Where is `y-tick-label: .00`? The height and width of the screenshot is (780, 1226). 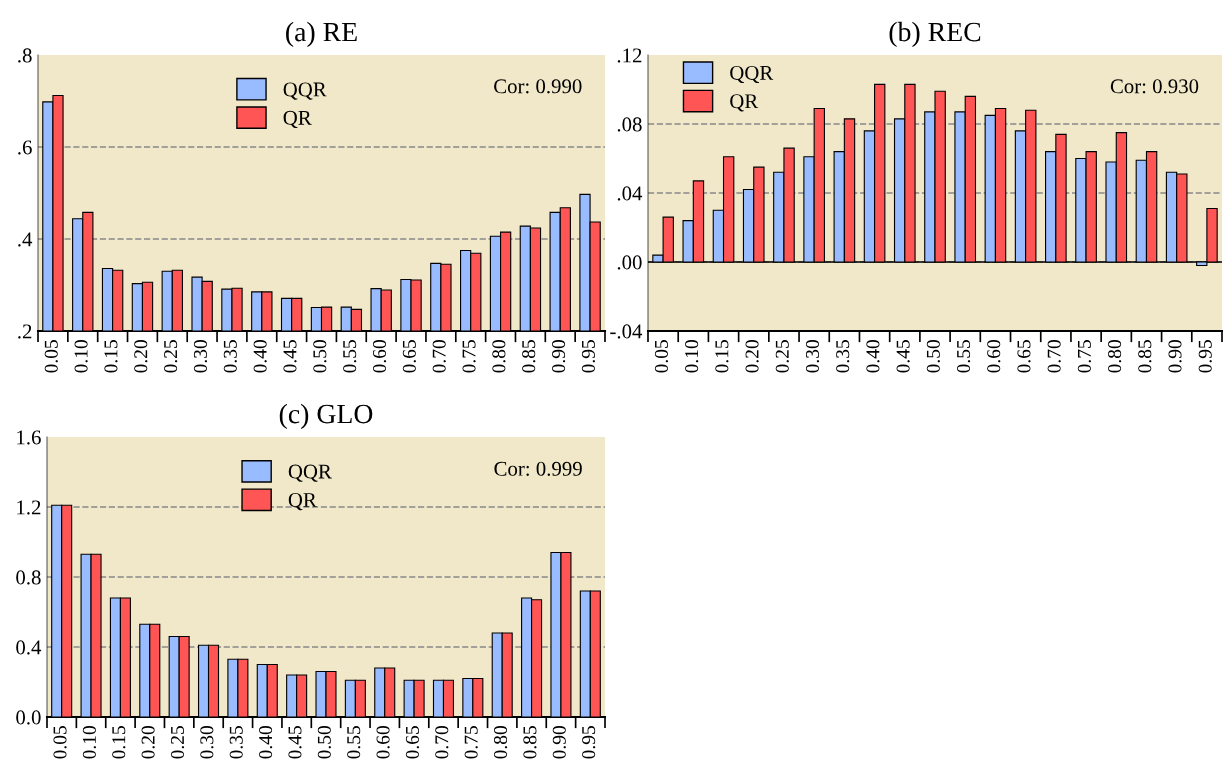
y-tick-label: .00 is located at coordinates (629, 262).